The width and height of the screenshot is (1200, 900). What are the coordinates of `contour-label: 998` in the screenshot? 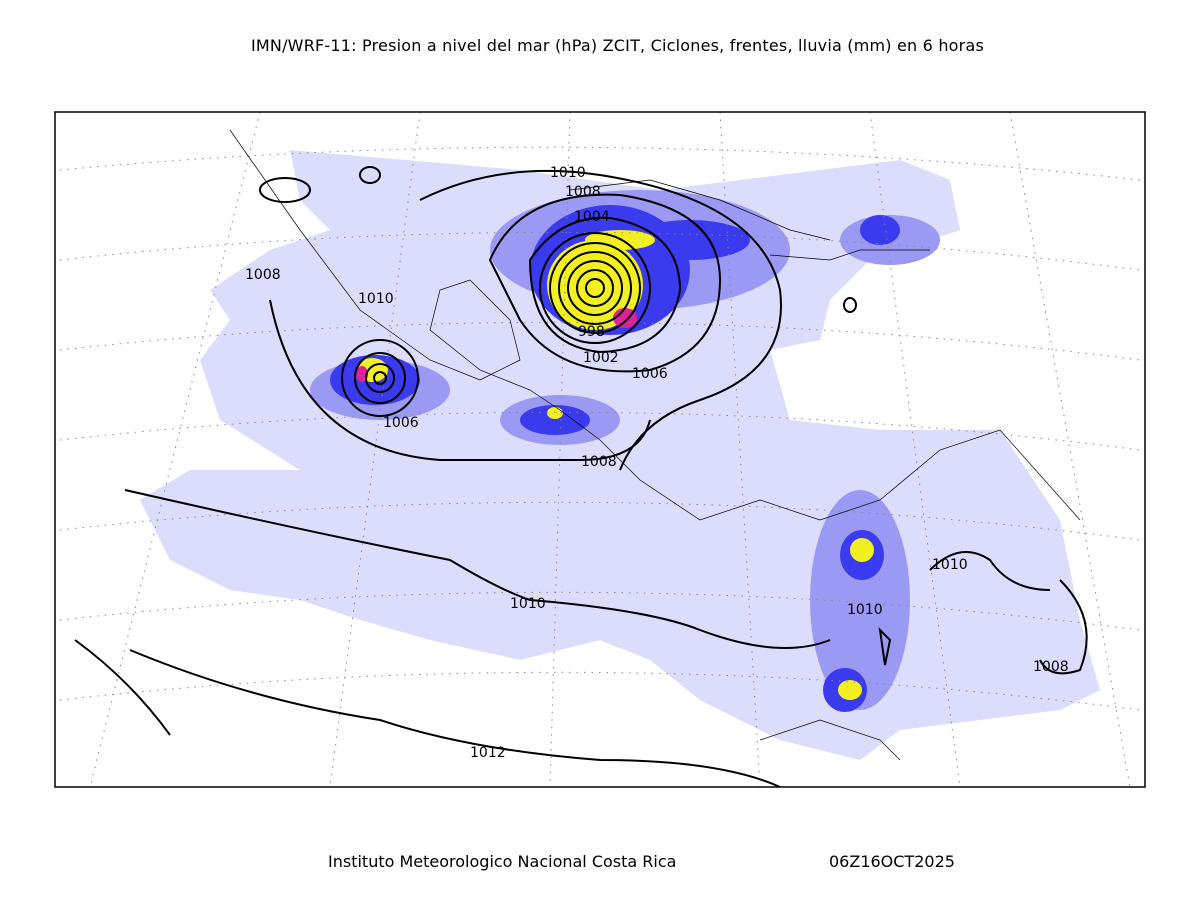 It's located at (591, 332).